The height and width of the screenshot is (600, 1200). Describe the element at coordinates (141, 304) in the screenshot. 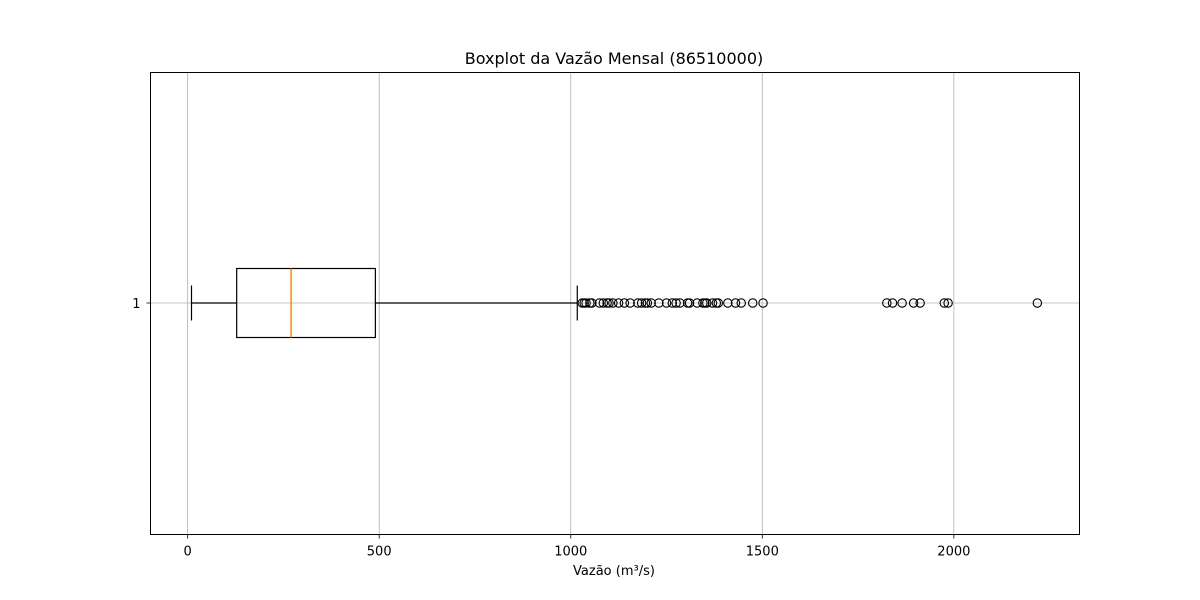

I see `y-axis-ticks: 1` at that location.